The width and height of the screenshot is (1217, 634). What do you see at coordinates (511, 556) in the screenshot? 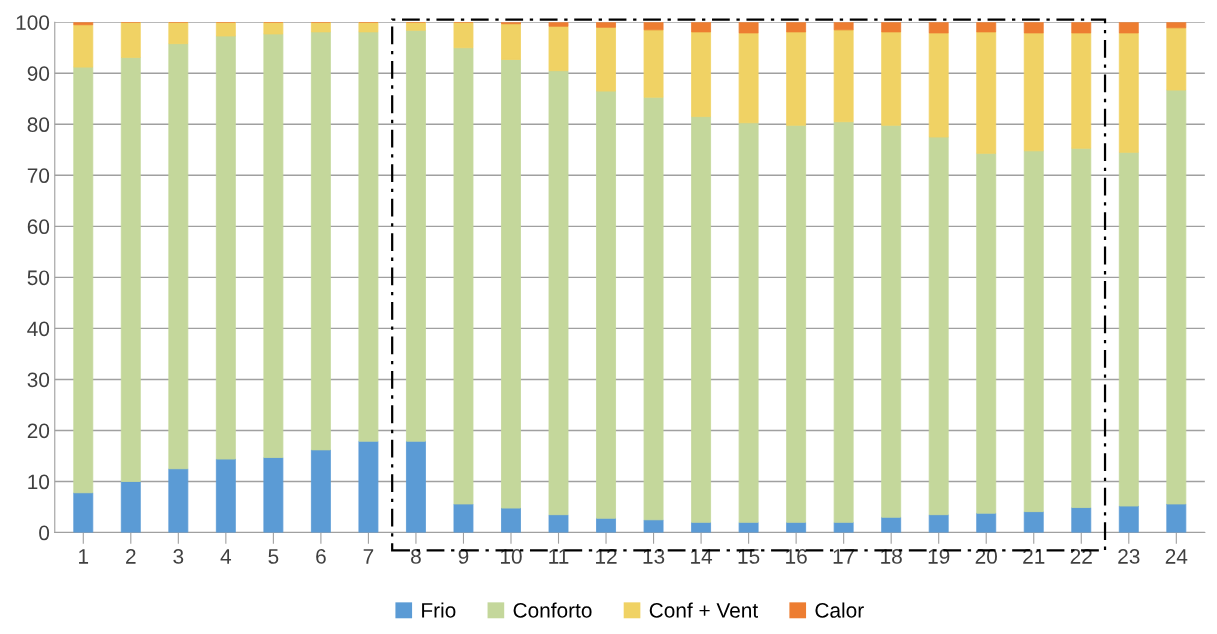
I see `x-tick-label: 10` at bounding box center [511, 556].